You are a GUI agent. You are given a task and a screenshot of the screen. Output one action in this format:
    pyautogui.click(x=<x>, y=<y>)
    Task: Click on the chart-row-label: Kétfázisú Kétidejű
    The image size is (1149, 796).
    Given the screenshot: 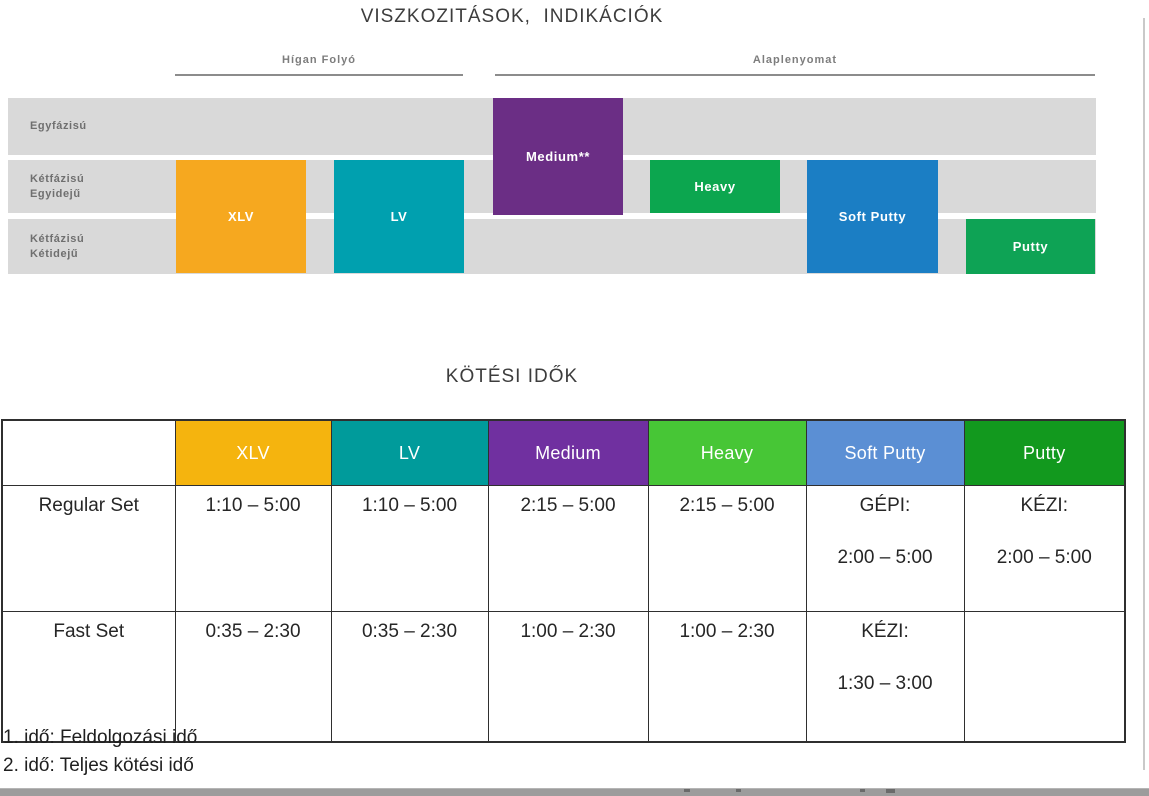 What is the action you would take?
    pyautogui.click(x=57, y=246)
    